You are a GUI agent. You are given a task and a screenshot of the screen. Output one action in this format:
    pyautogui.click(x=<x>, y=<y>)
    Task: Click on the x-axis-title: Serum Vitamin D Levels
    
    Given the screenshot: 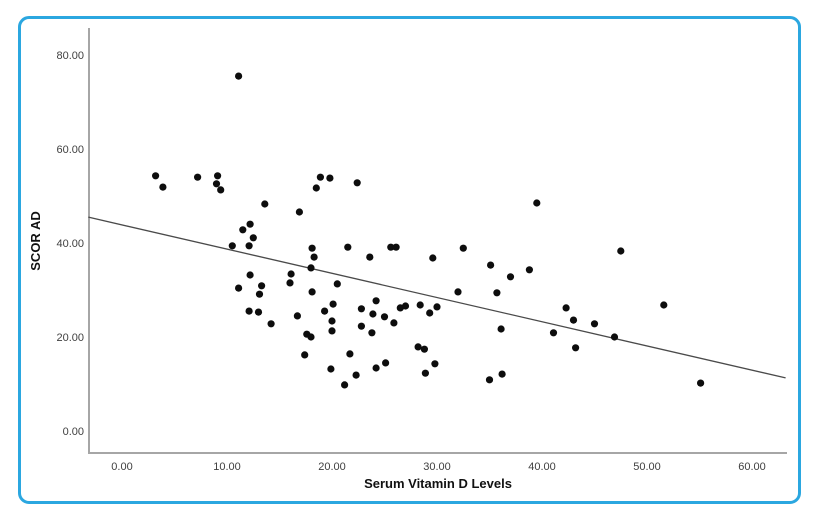 What is the action you would take?
    pyautogui.click(x=438, y=483)
    